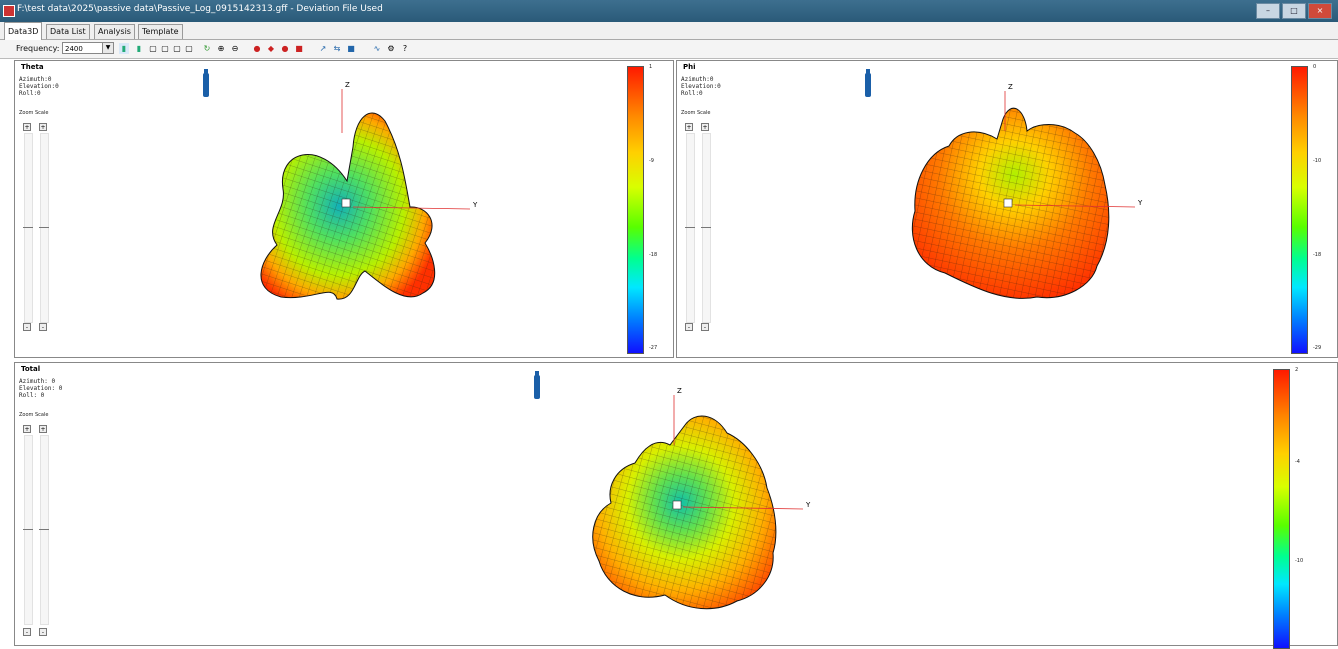 This screenshot has height=649, width=1338. I want to click on azimuth-readout: Azimuth: 0, so click(37, 381).